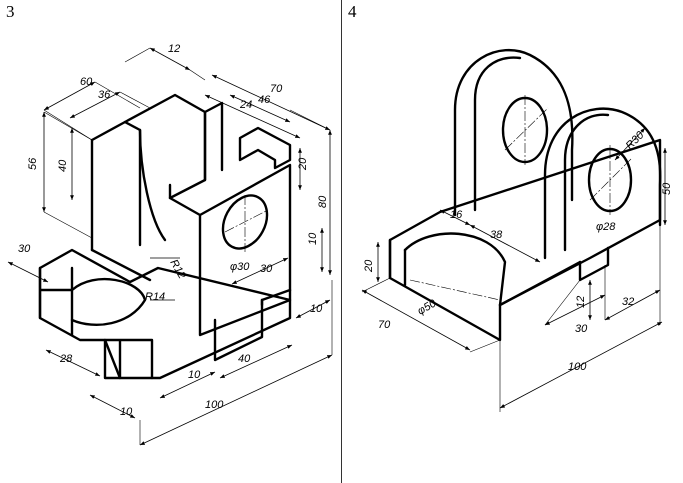 Image resolution: width=683 pixels, height=483 pixels. Describe the element at coordinates (155, 297) in the screenshot. I see `dim-label: R14` at that location.